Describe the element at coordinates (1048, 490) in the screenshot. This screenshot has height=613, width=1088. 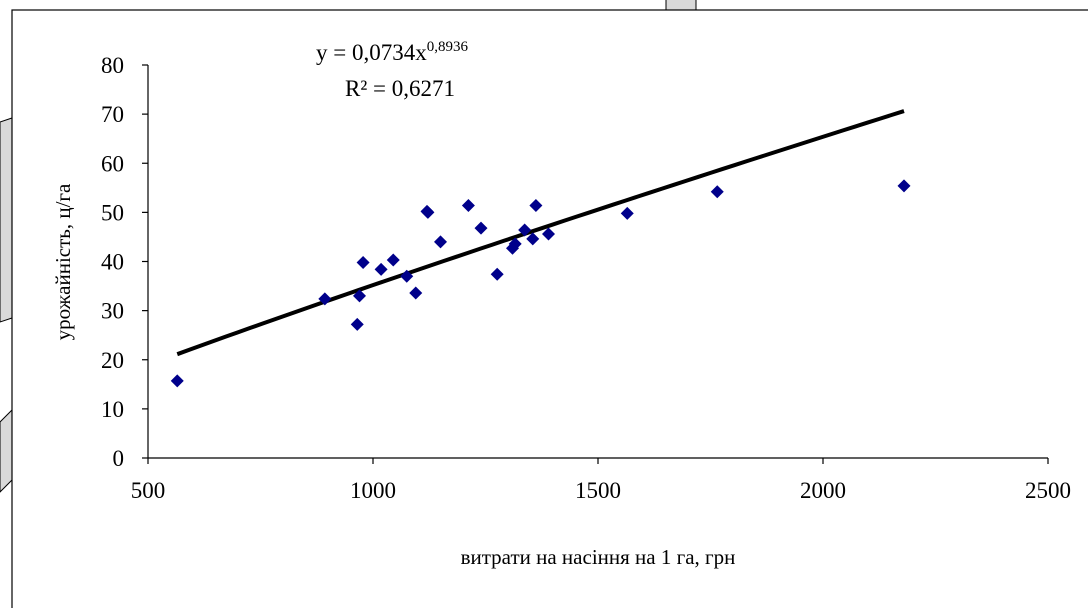
I see `x-tick-label: 2500` at that location.